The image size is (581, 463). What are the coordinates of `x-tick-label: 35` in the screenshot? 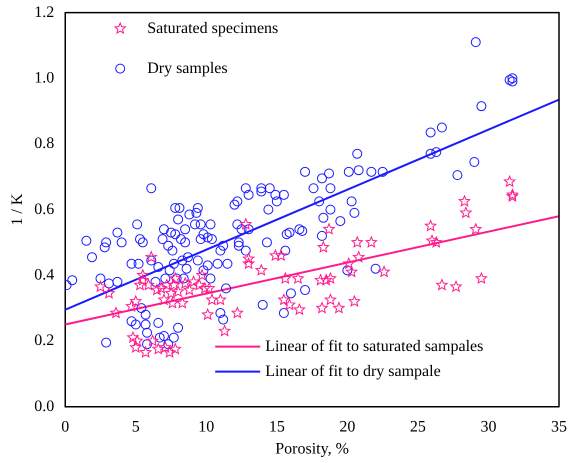 It's located at (559, 427).